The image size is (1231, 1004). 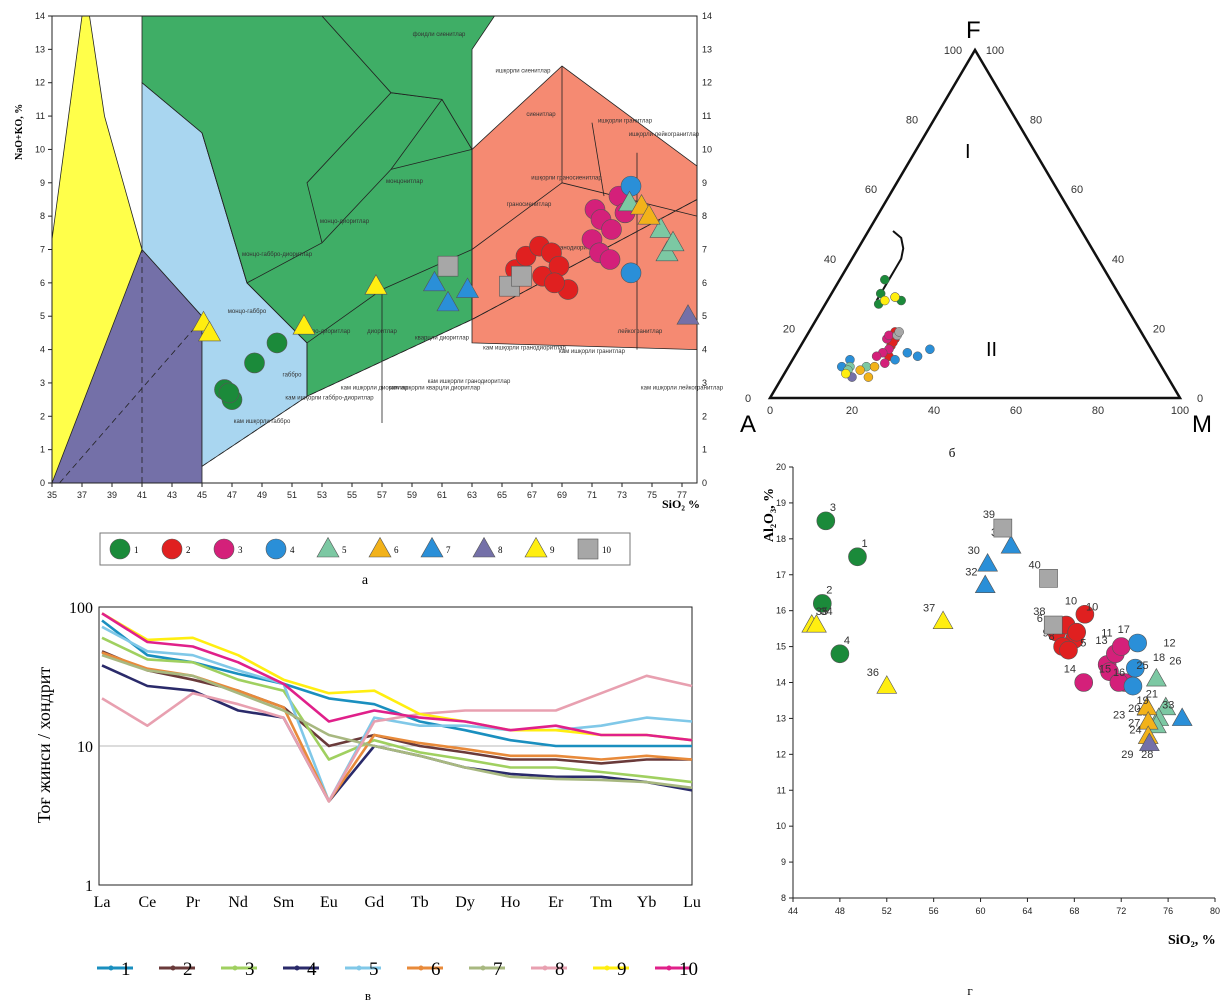 What do you see at coordinates (412, 495) in the screenshot?
I see `tas-x-tick-label: 59` at bounding box center [412, 495].